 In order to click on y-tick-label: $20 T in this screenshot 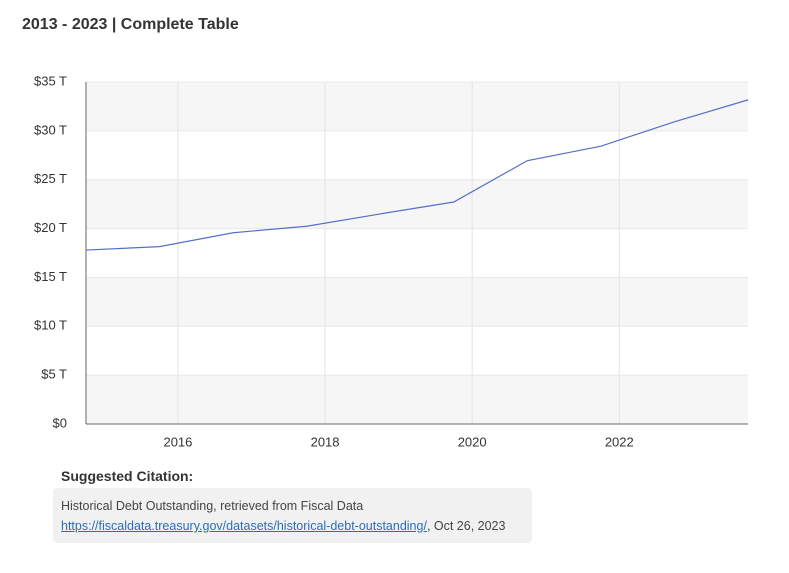, I will do `click(50, 227)`.